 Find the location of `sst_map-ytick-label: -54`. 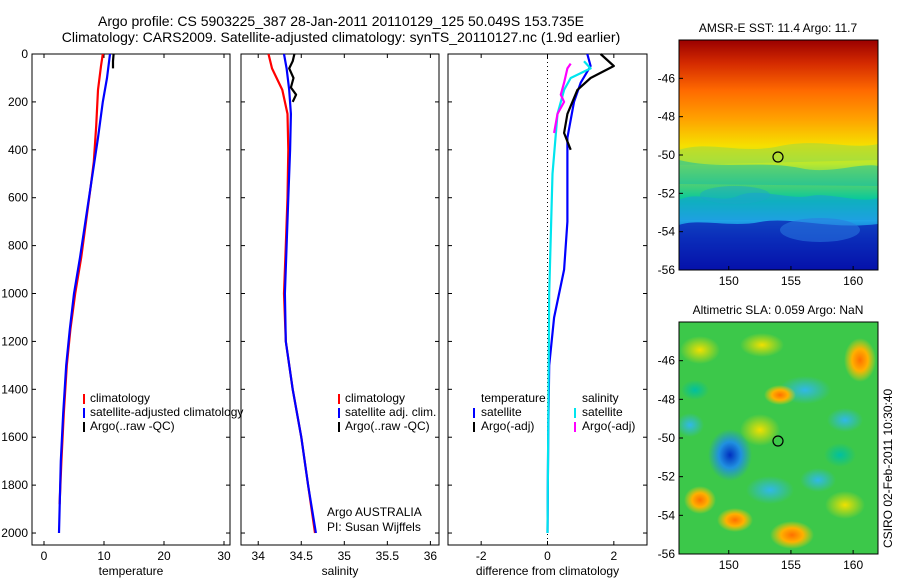

sst_map-ytick-label: -54 is located at coordinates (667, 232).